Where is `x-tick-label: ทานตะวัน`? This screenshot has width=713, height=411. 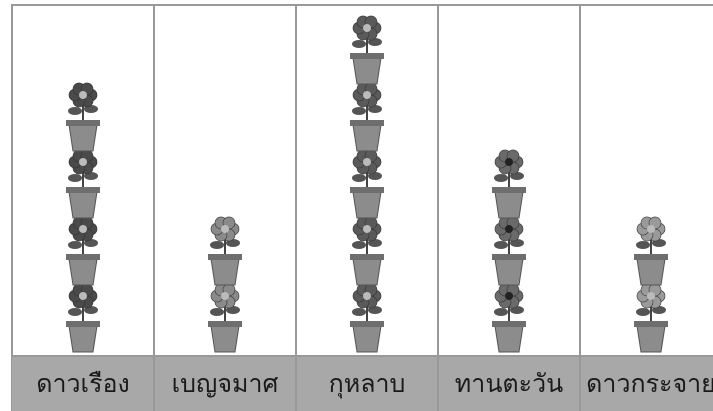
x-tick-label: ทานตะวัน is located at coordinates (509, 383).